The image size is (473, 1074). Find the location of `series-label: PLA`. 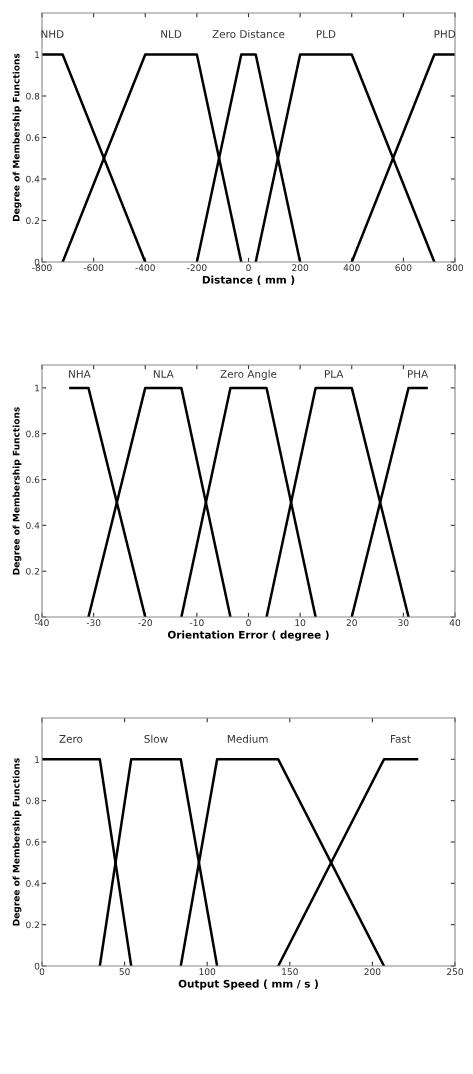

series-label: PLA is located at coordinates (334, 374).